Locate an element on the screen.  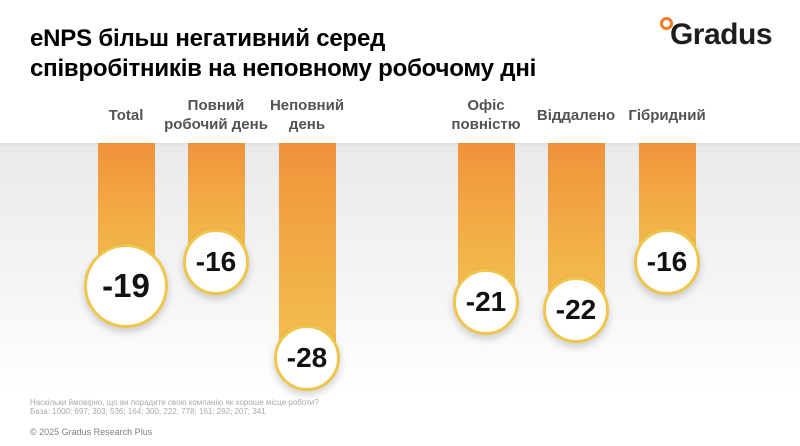
value-bubble-5: -16 is located at coordinates (667, 262).